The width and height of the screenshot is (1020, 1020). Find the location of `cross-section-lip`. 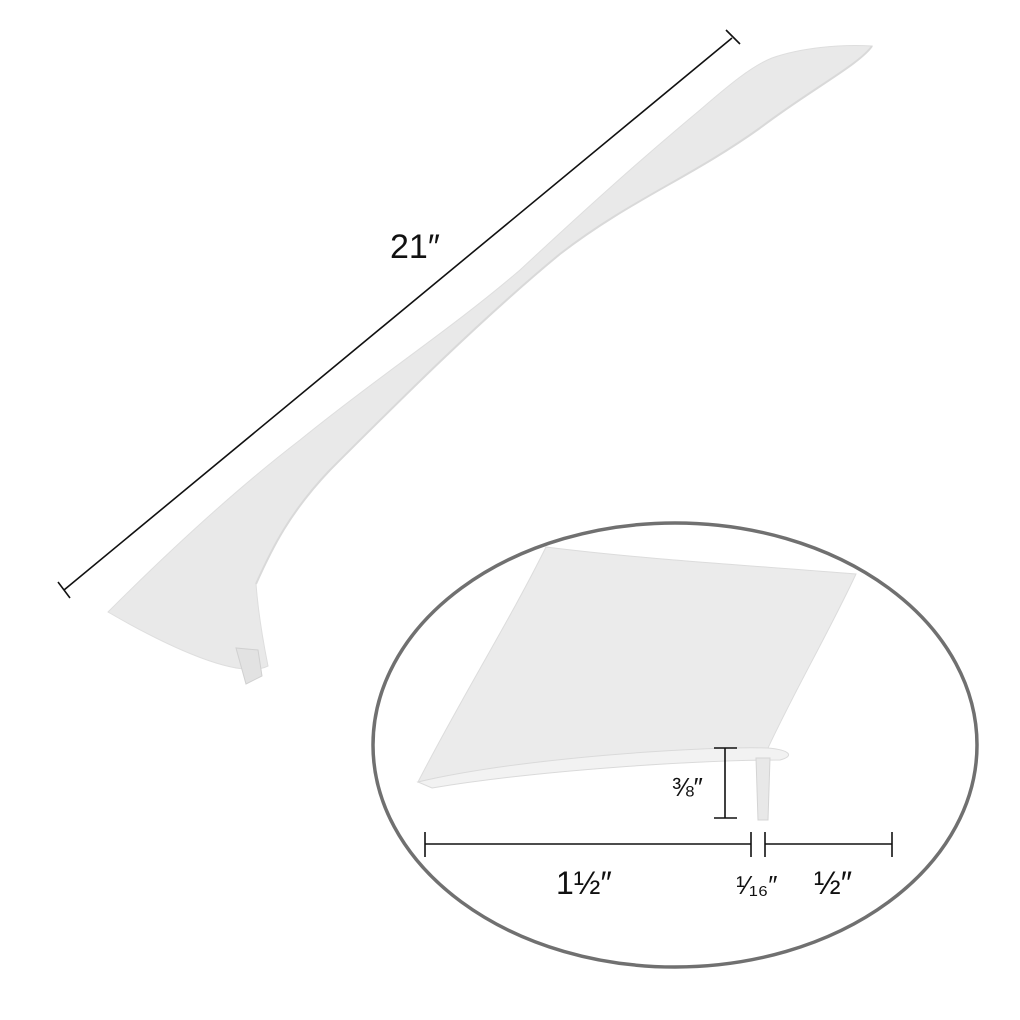

cross-section-lip is located at coordinates (603, 768).